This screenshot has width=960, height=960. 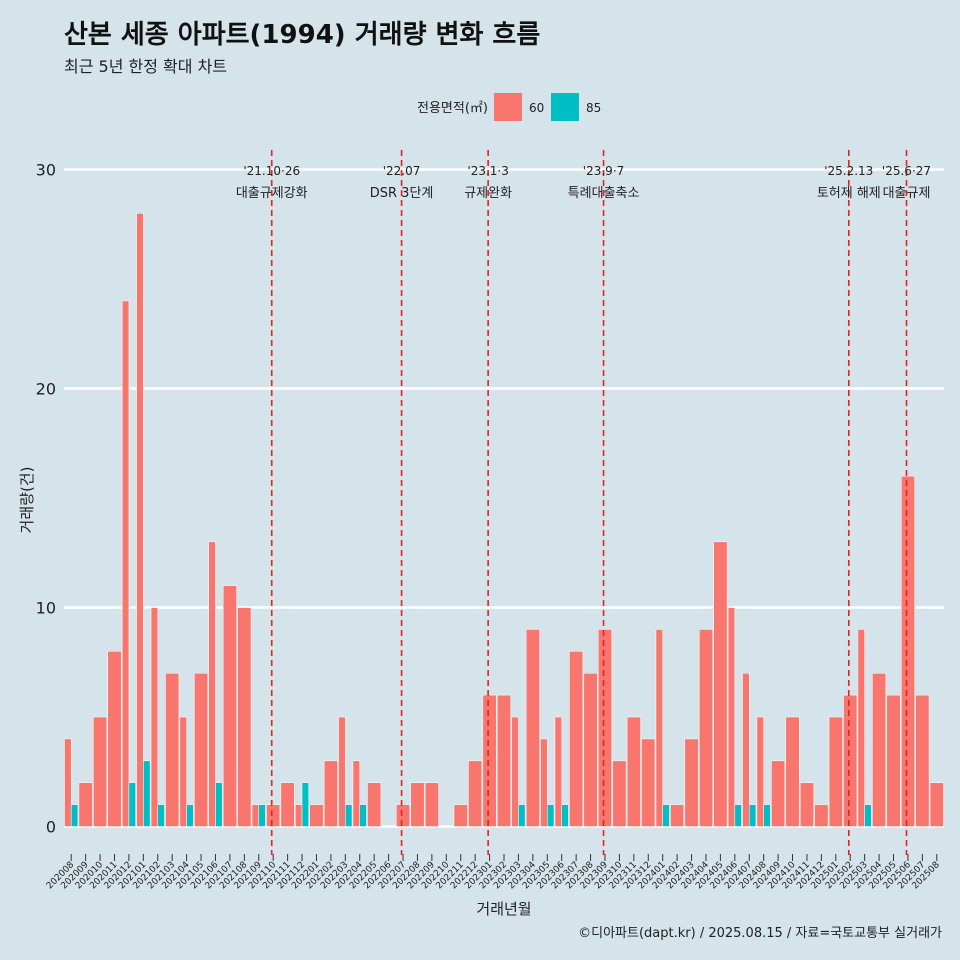 What do you see at coordinates (503, 909) in the screenshot?
I see `x-axis-label: 거래년월` at bounding box center [503, 909].